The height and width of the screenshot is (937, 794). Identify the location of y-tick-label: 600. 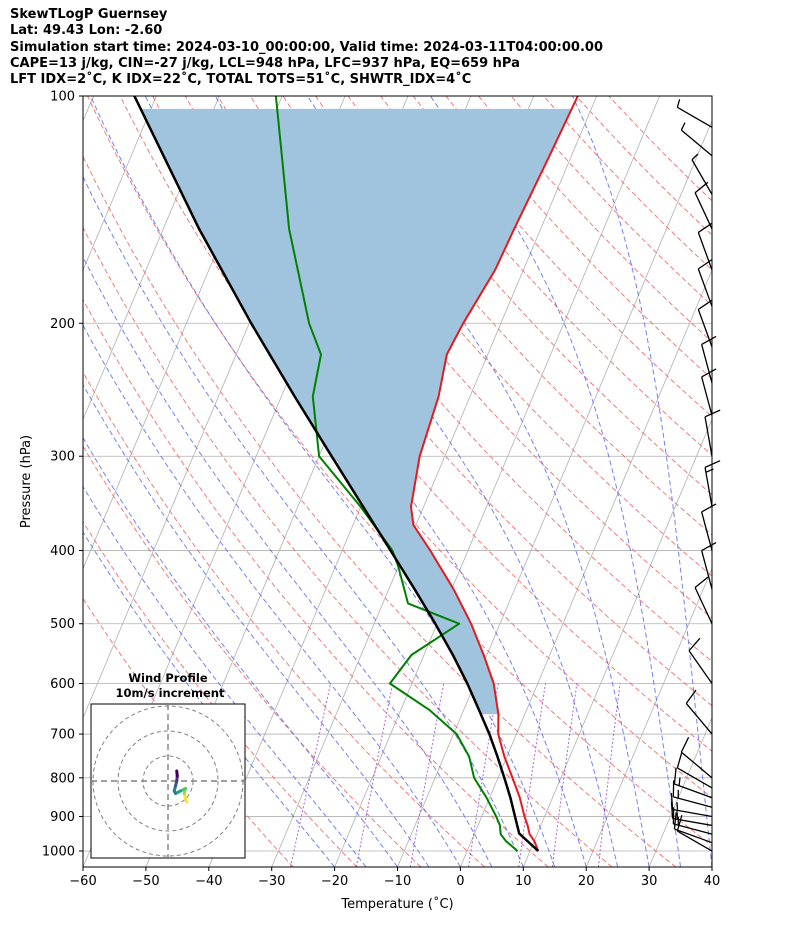
(62, 684).